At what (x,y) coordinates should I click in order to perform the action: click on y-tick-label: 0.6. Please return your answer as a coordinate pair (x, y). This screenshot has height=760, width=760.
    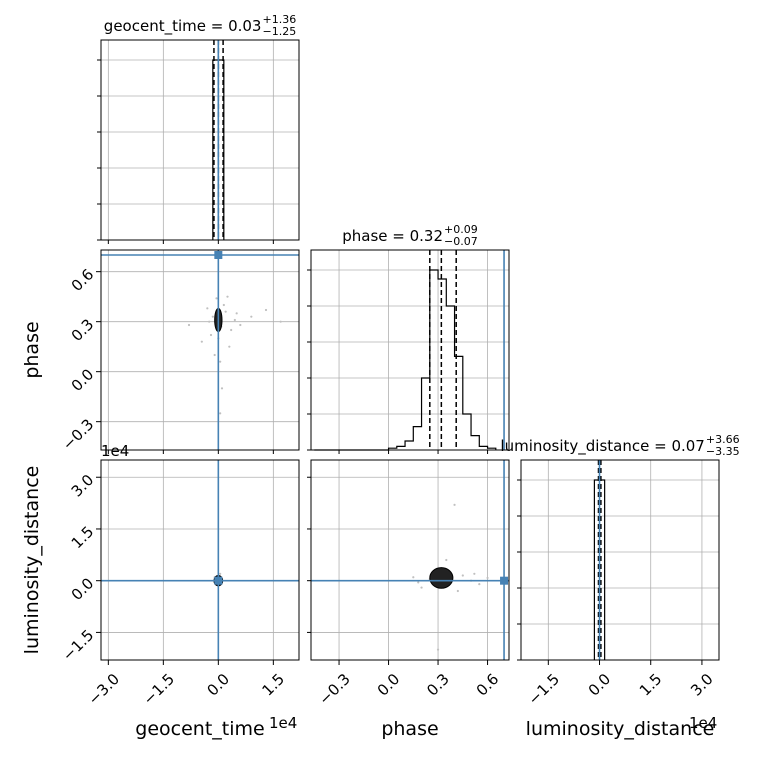
    Looking at the image, I should click on (83, 280).